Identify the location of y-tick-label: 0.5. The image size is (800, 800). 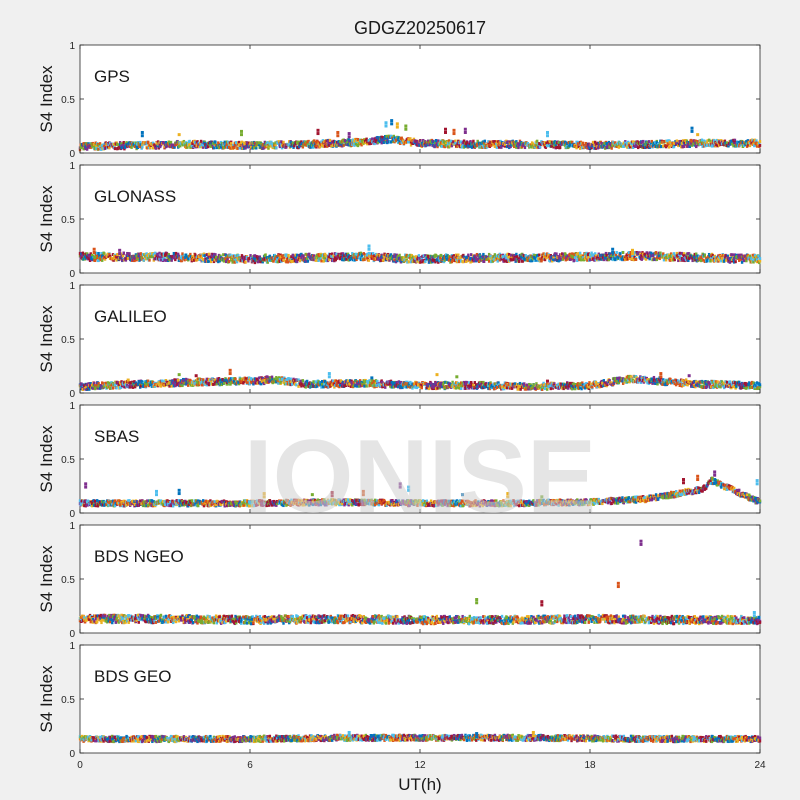
(68, 100).